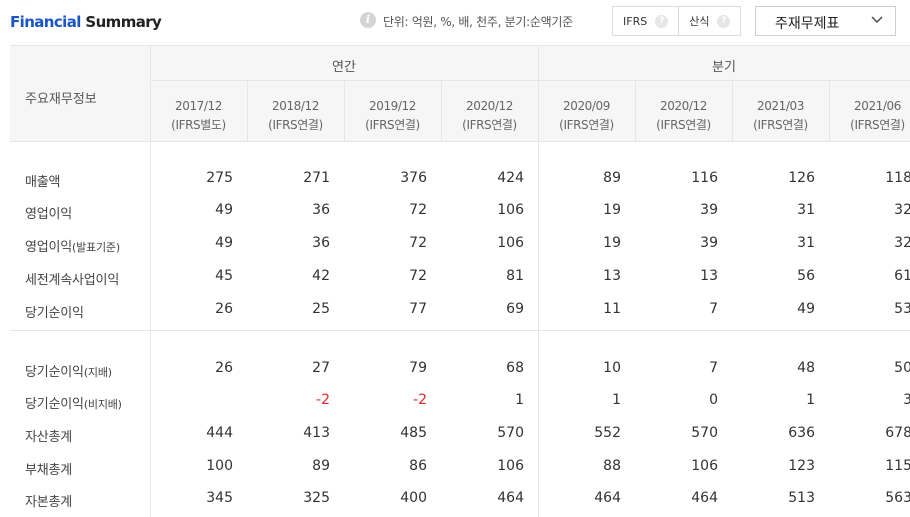 The width and height of the screenshot is (910, 517). Describe the element at coordinates (321, 276) in the screenshot. I see `table-cell: 42` at that location.